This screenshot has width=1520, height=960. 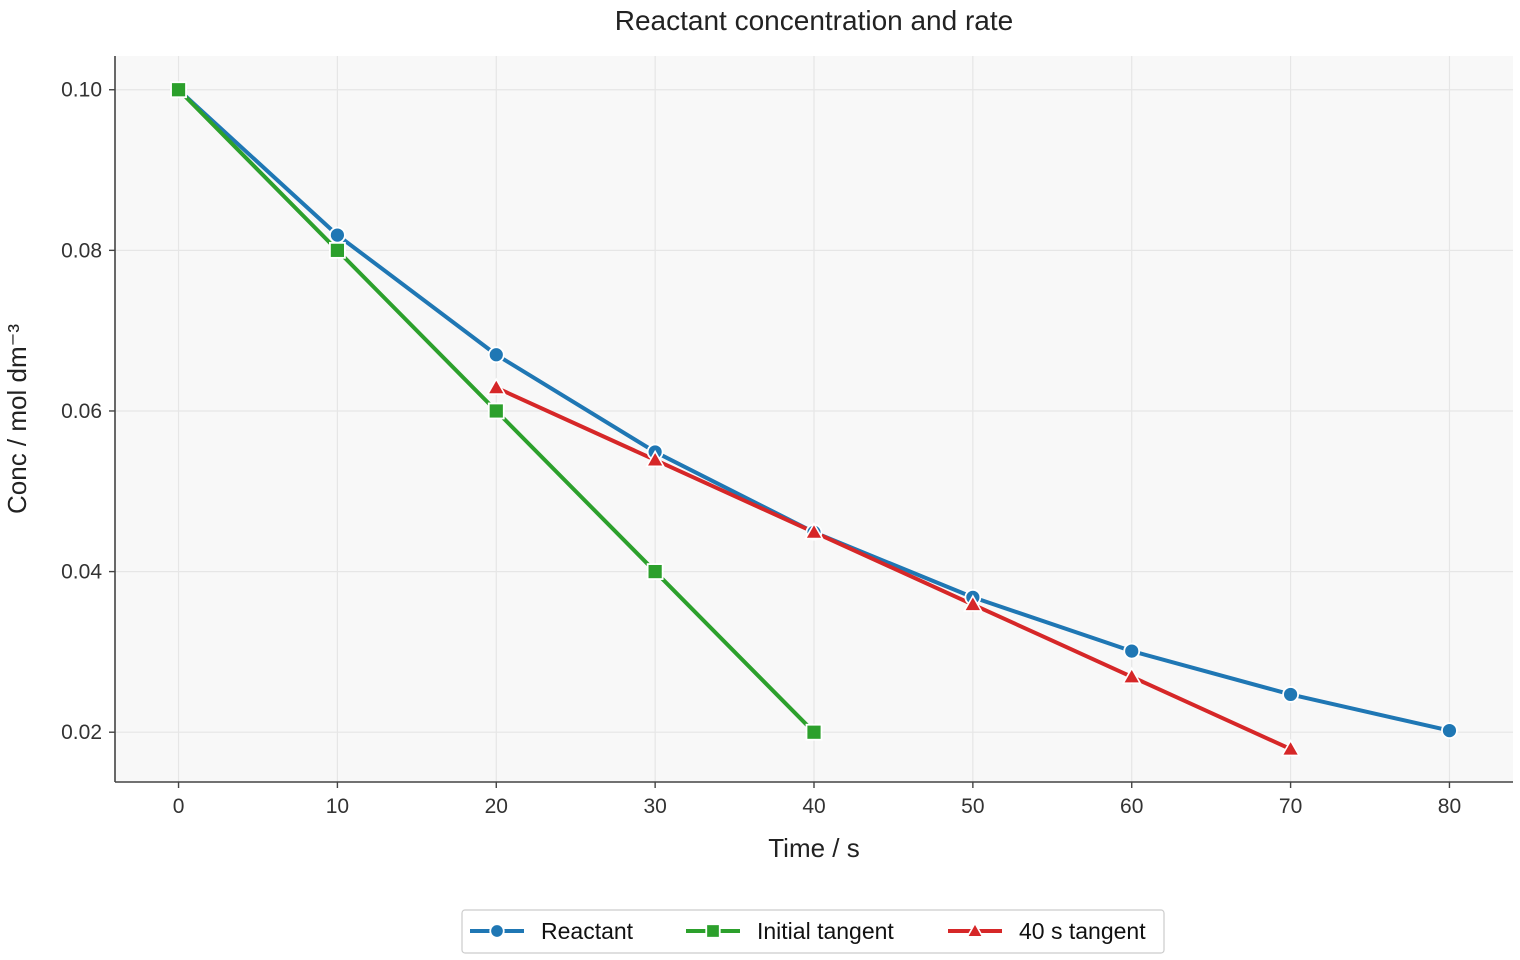 I want to click on y-tick-label: 0.06, so click(x=81, y=411).